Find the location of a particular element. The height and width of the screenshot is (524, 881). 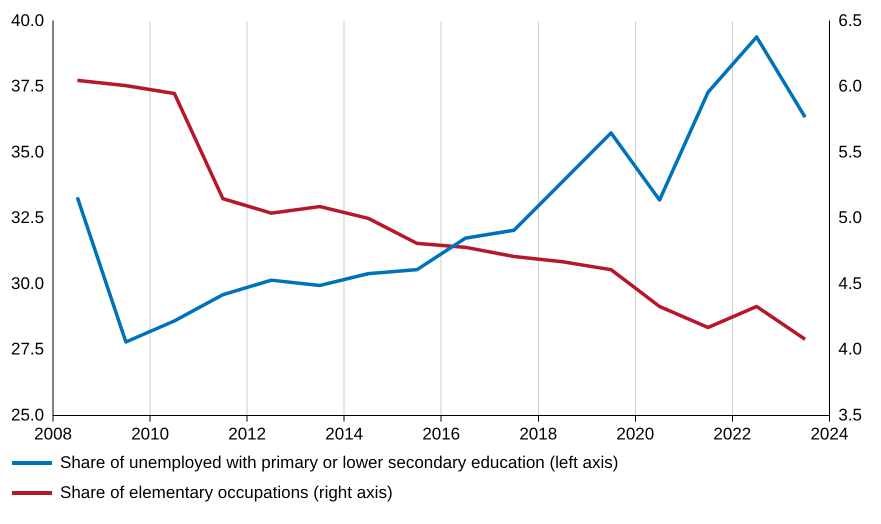

y2-tick-label: 6.5 is located at coordinates (850, 20).